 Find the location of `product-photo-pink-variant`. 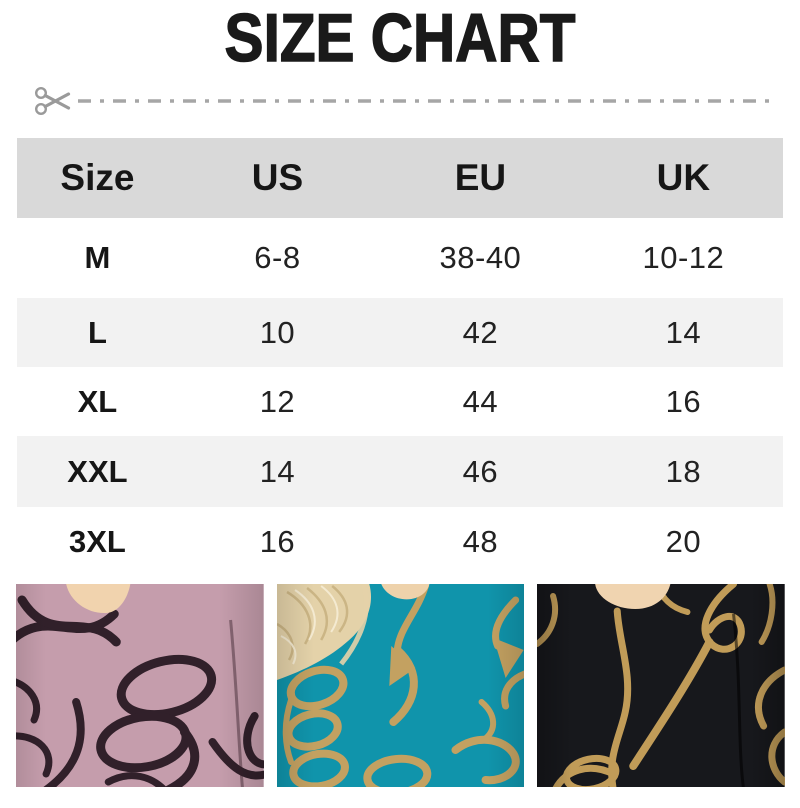

product-photo-pink-variant is located at coordinates (140, 685).